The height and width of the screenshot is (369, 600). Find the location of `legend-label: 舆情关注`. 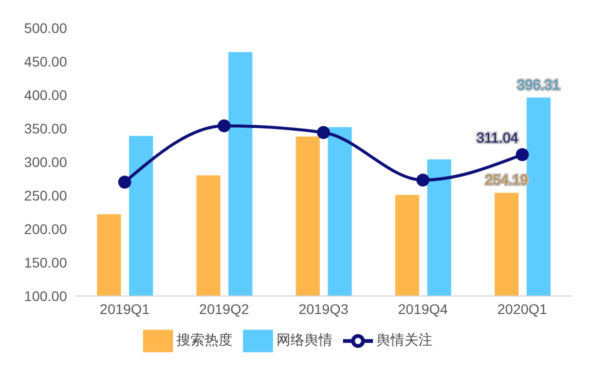

legend-label: 舆情关注 is located at coordinates (404, 340).